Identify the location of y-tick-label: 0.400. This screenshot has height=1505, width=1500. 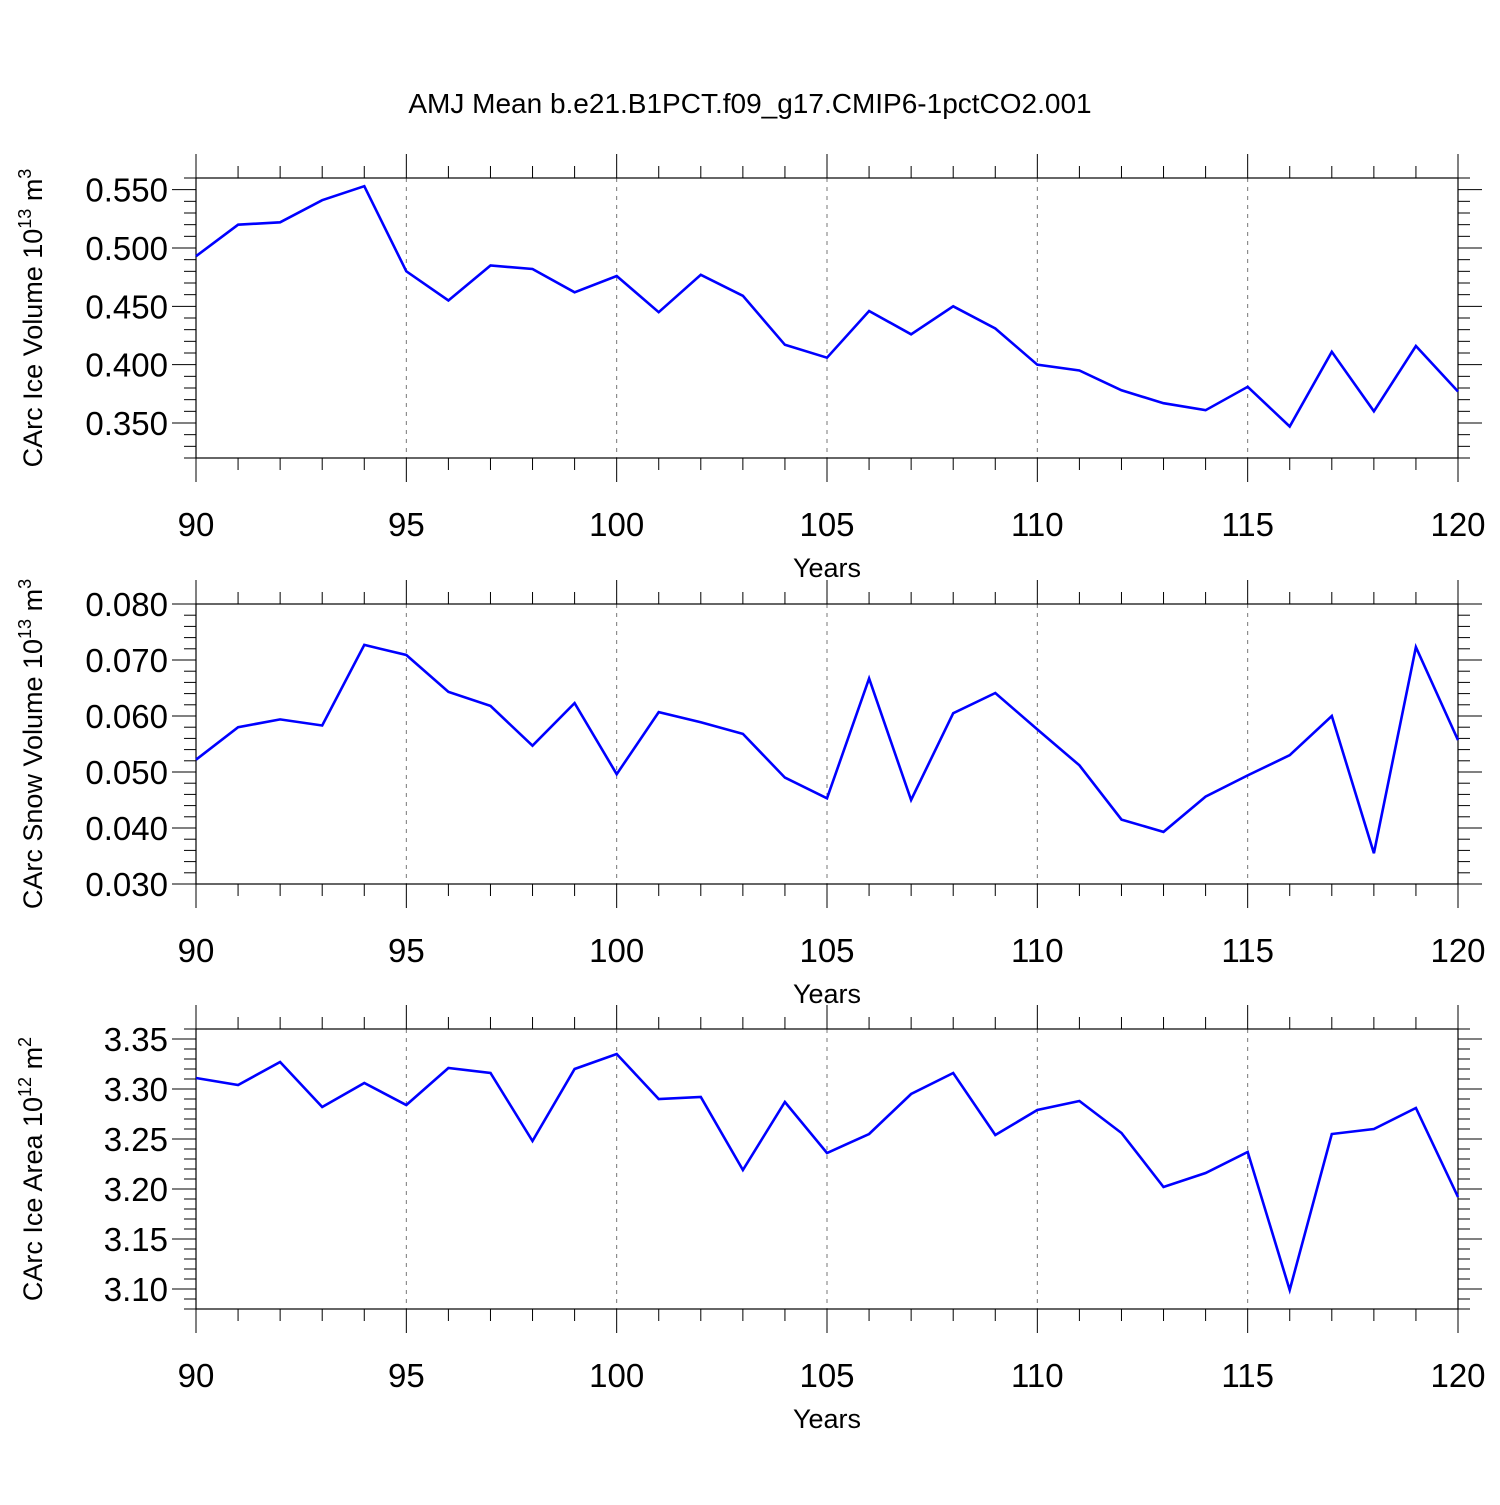
(126, 365).